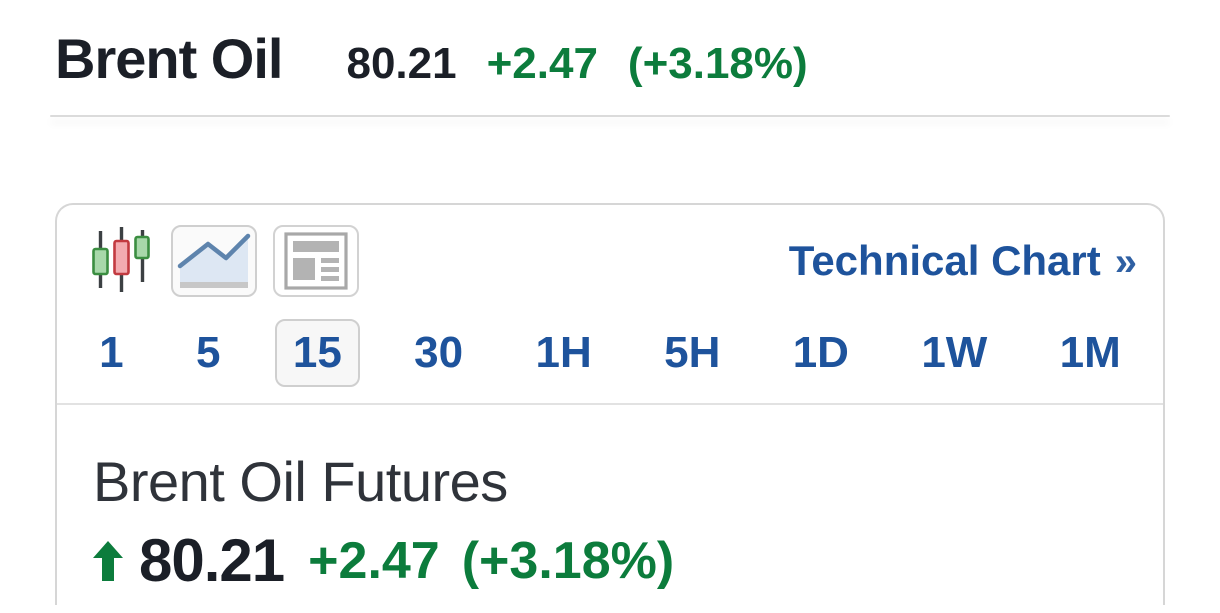 The width and height of the screenshot is (1220, 613). I want to click on instrument-price-row: 80.21 +2.47 (+3.18%), so click(610, 560).